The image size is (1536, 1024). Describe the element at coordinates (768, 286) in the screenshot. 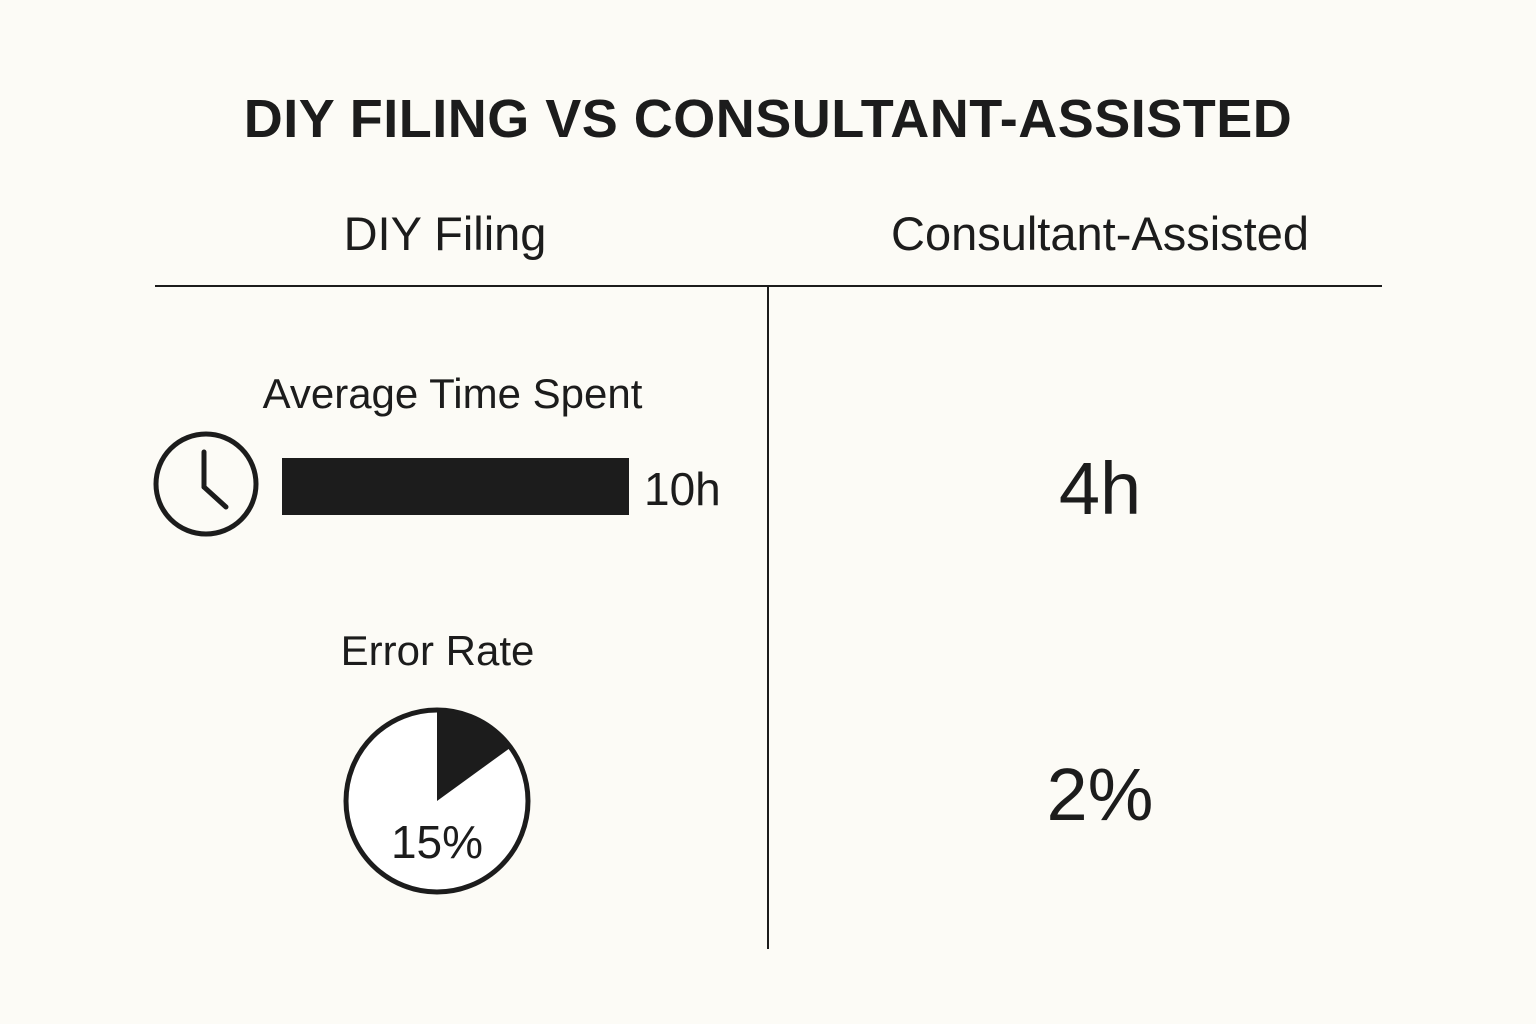

I see `horizontal-divider` at that location.